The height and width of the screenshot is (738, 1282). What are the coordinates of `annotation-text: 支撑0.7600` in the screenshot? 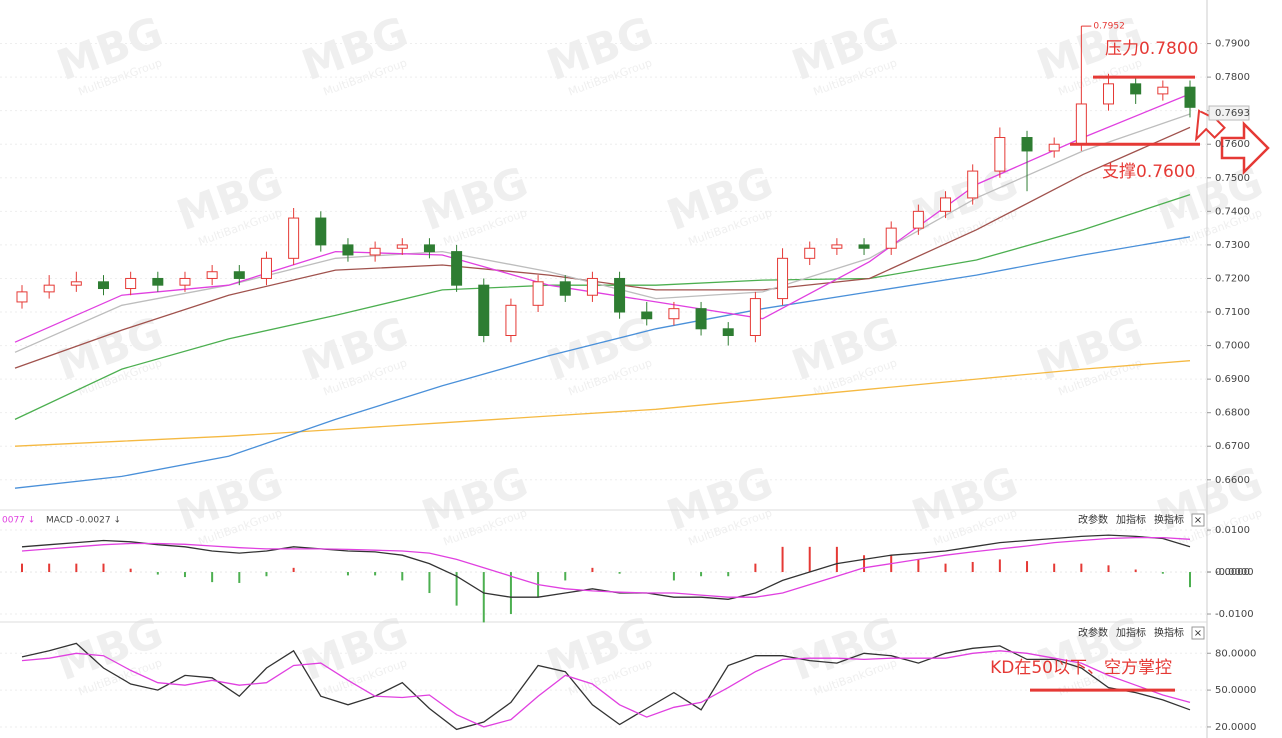 It's located at (1148, 172).